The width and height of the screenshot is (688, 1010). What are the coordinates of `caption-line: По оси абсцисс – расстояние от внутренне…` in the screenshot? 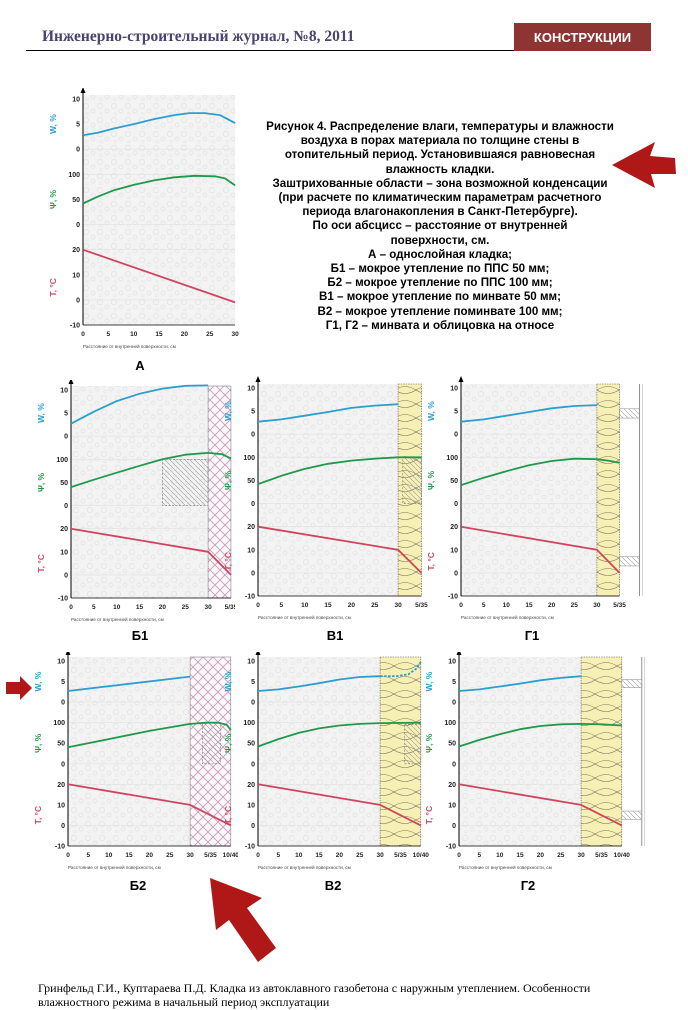 It's located at (440, 226).